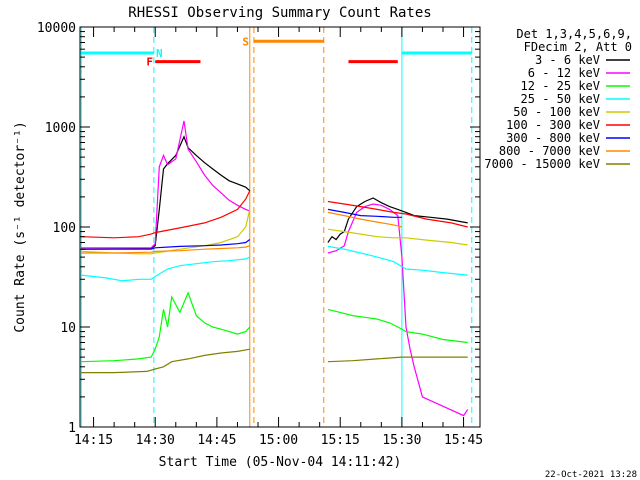 This screenshot has width=640, height=480. I want to click on legend-label: 3 - 6 keV, so click(567, 60).